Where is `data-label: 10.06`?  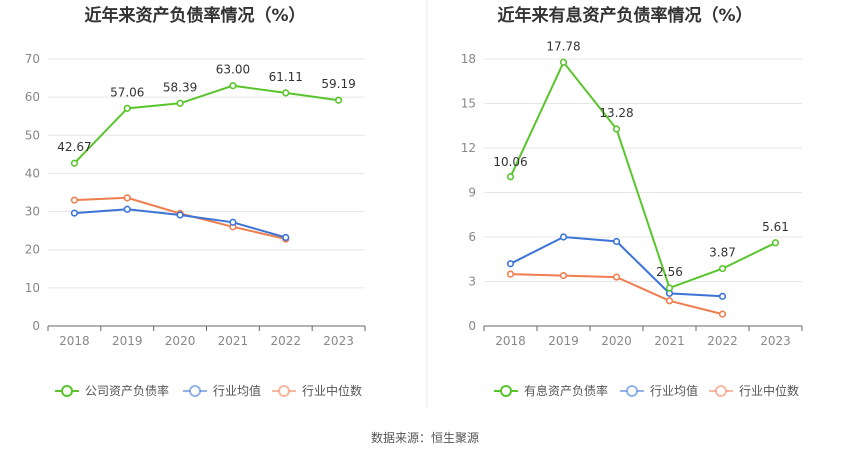 data-label: 10.06 is located at coordinates (510, 162).